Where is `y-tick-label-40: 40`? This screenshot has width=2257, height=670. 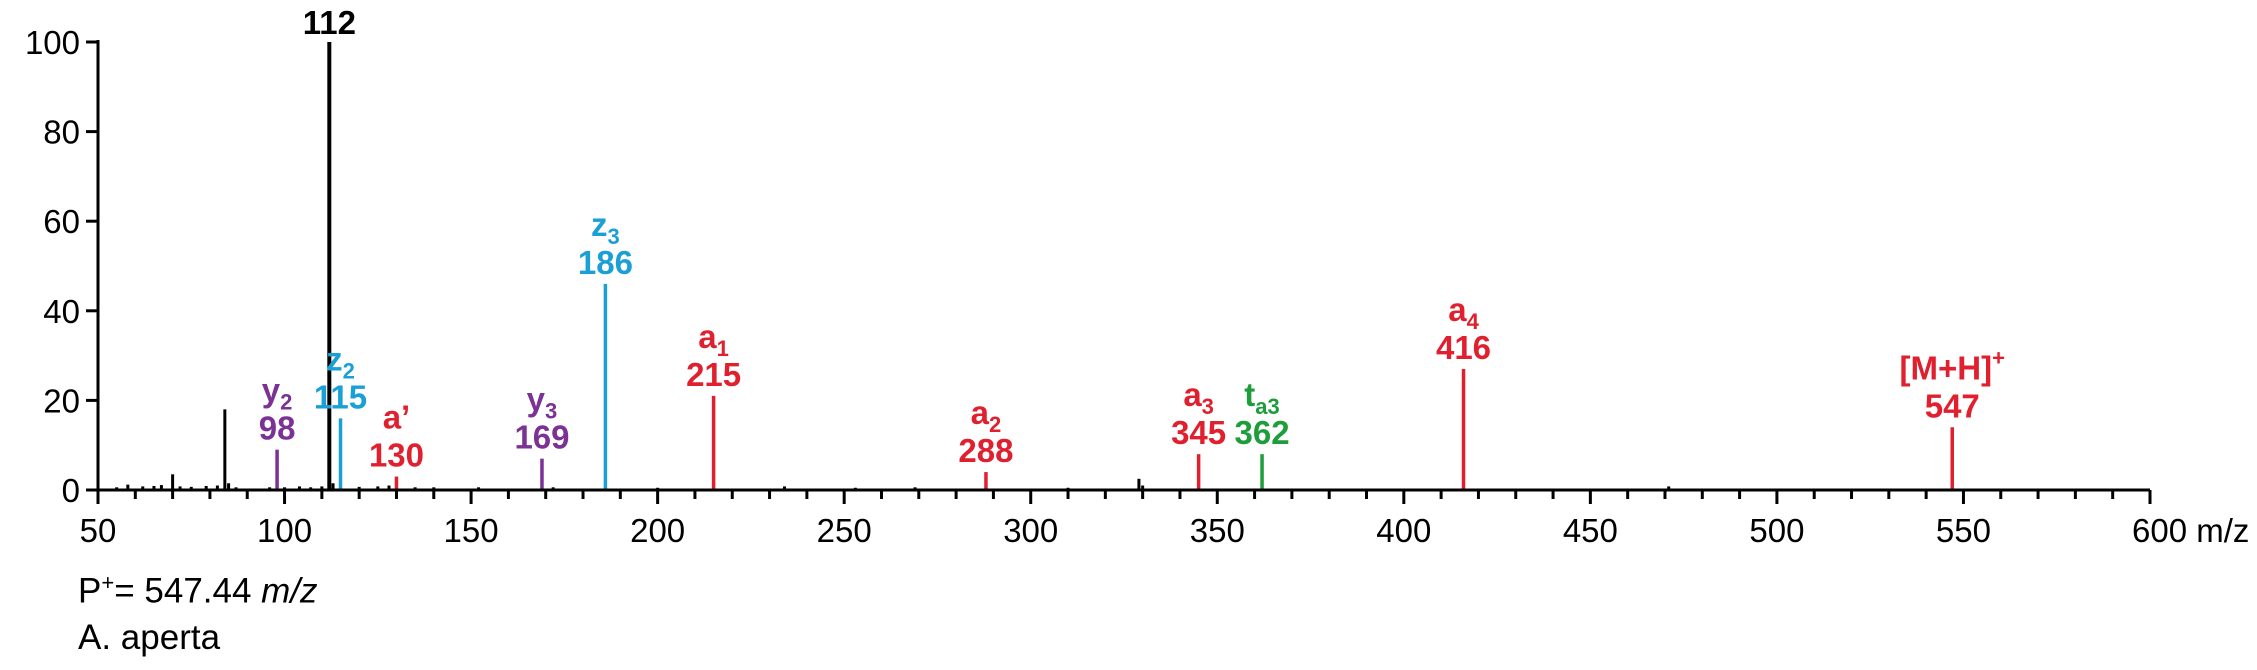 y-tick-label-40: 40 is located at coordinates (61, 311).